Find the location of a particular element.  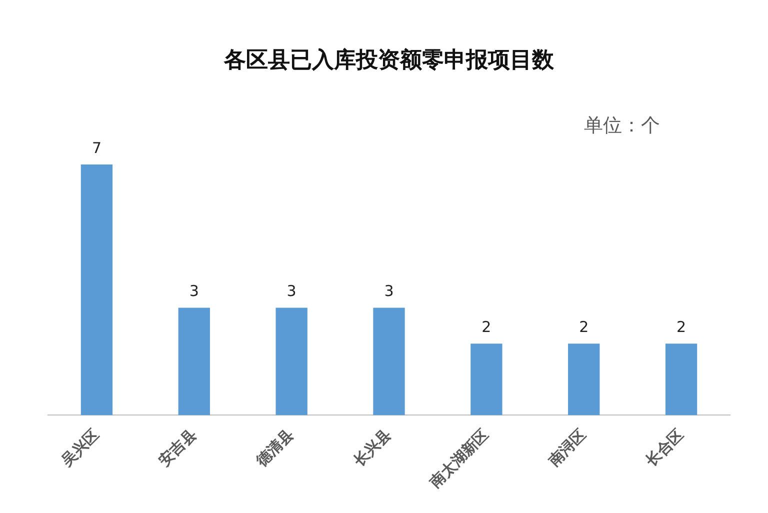

x-tick-label: 长兴县 is located at coordinates (372, 448).